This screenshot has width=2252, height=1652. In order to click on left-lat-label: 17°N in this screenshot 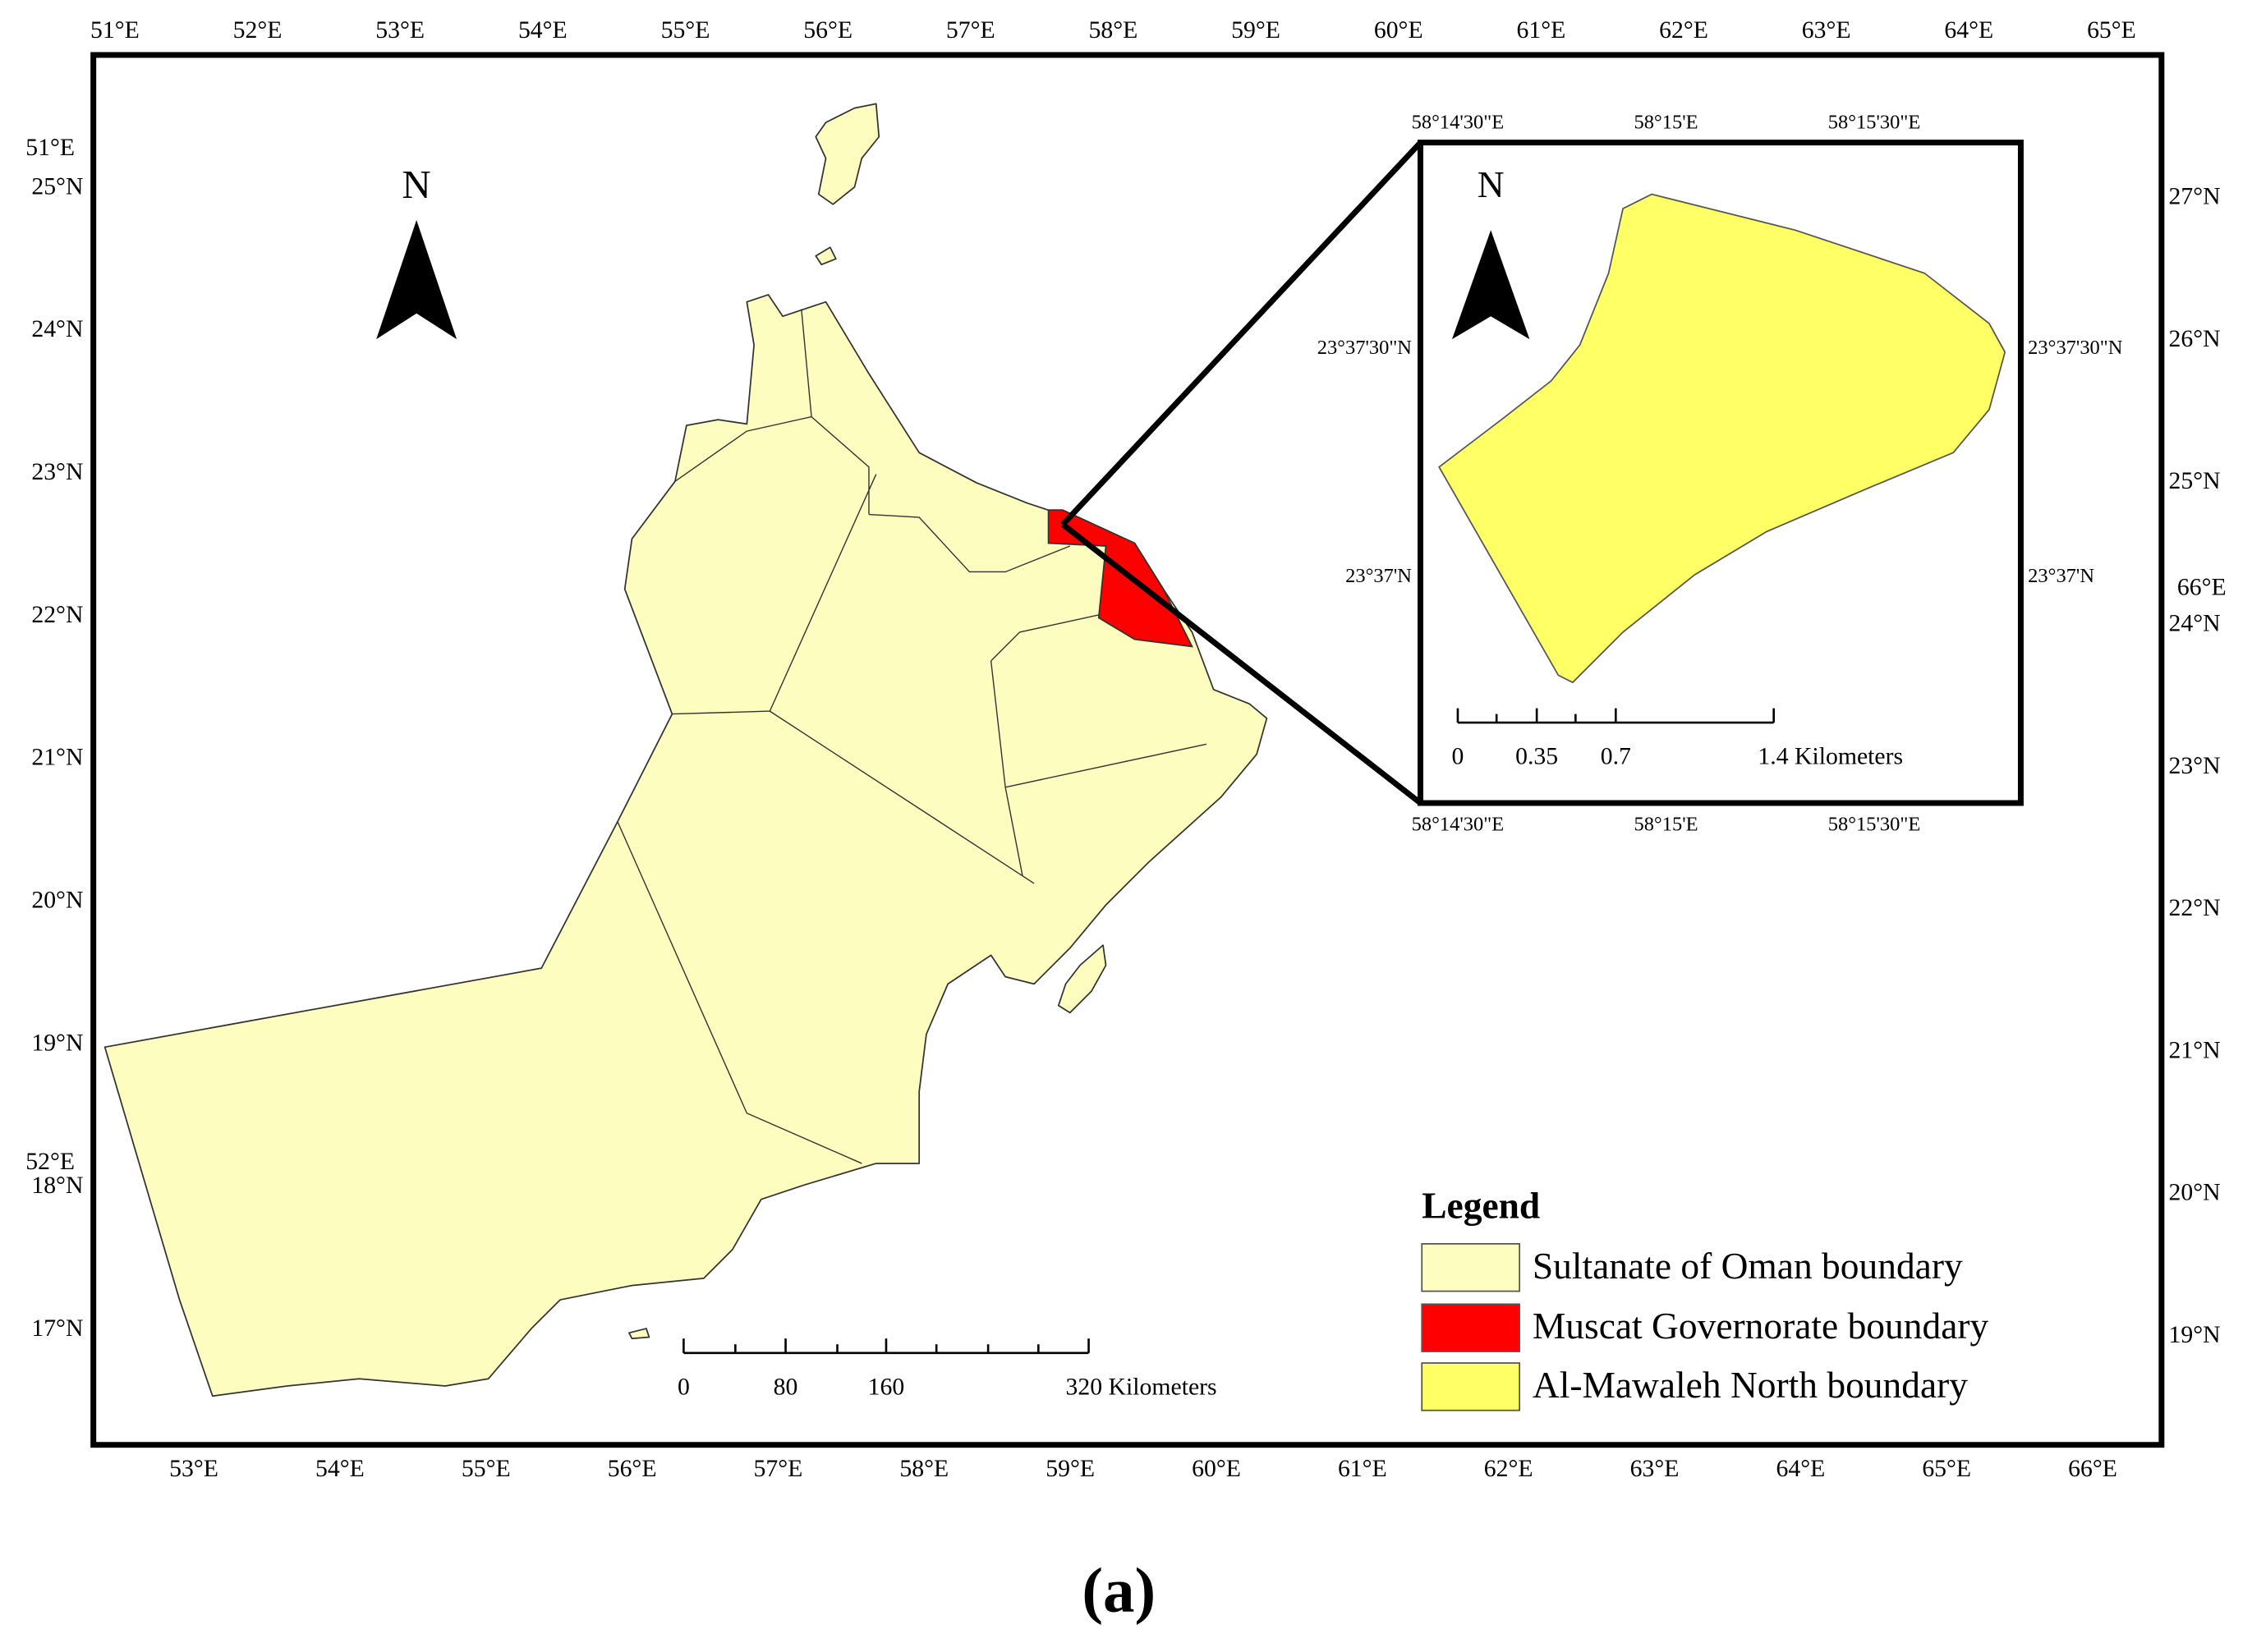, I will do `click(57, 1328)`.